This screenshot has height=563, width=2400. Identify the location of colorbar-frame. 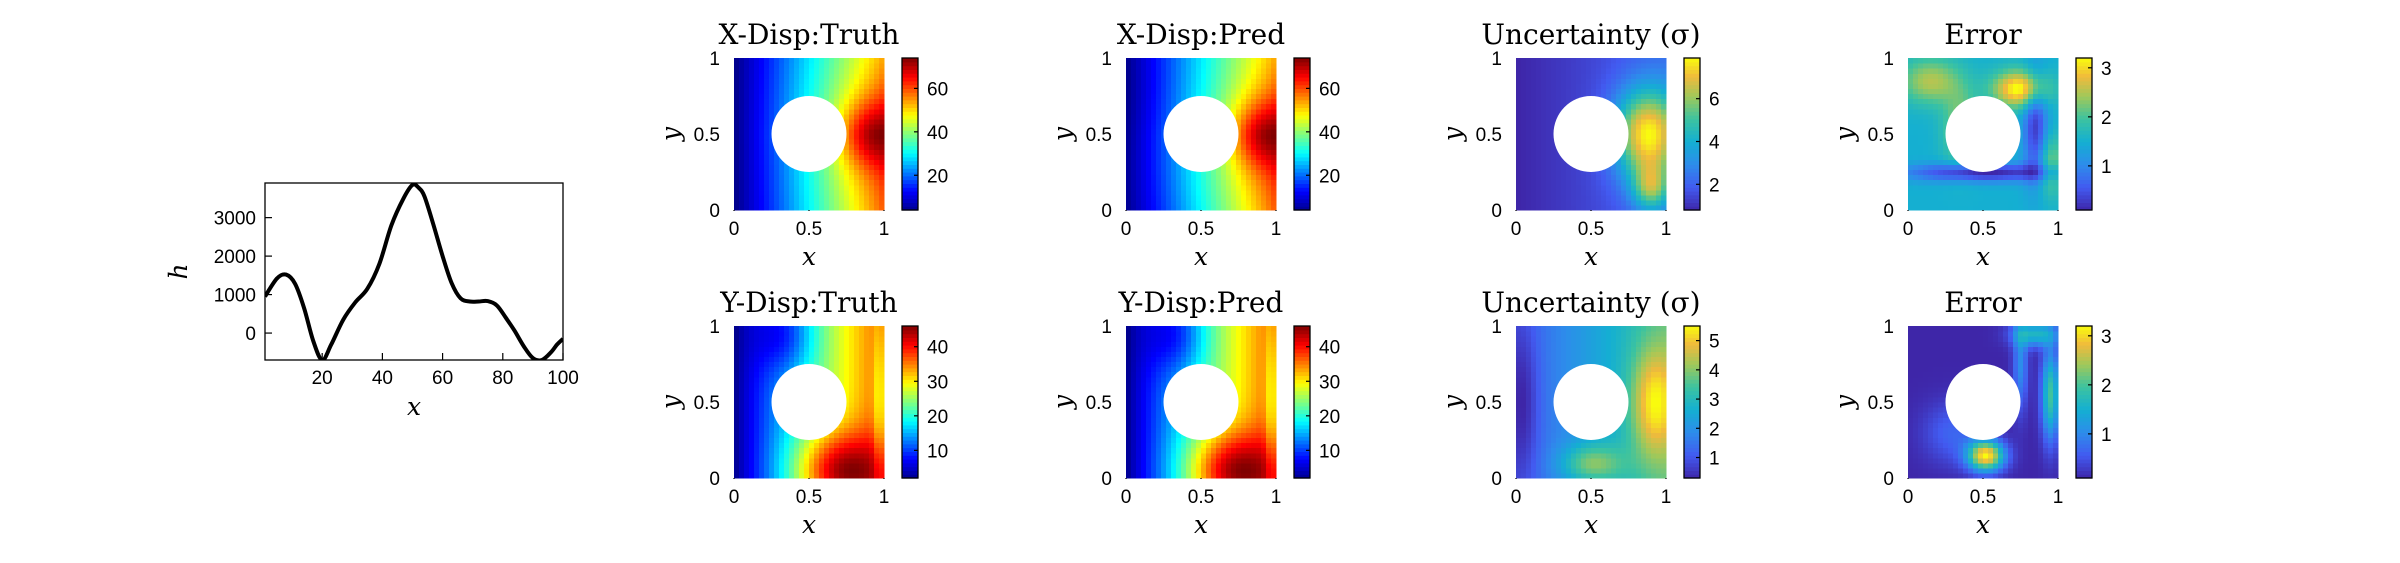
(910, 134).